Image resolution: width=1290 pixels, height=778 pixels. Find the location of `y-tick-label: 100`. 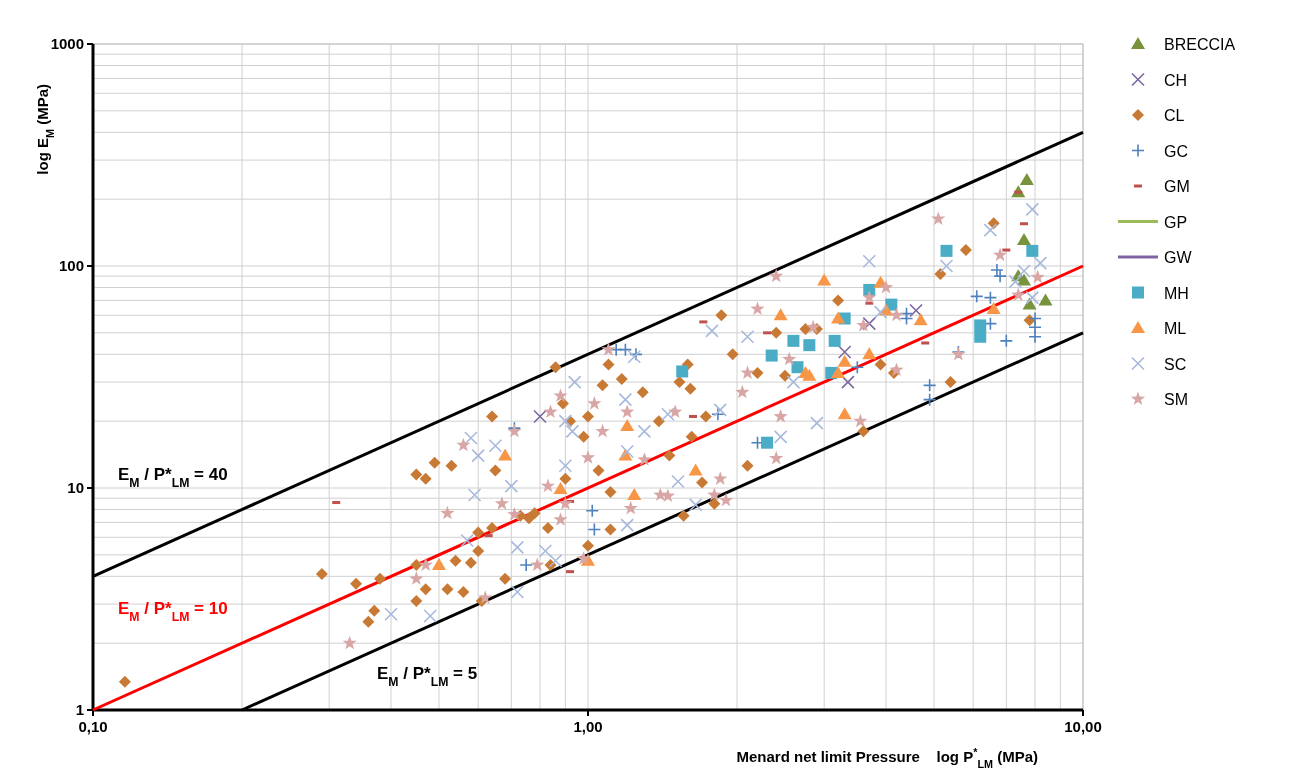

y-tick-label: 100 is located at coordinates (71, 265).